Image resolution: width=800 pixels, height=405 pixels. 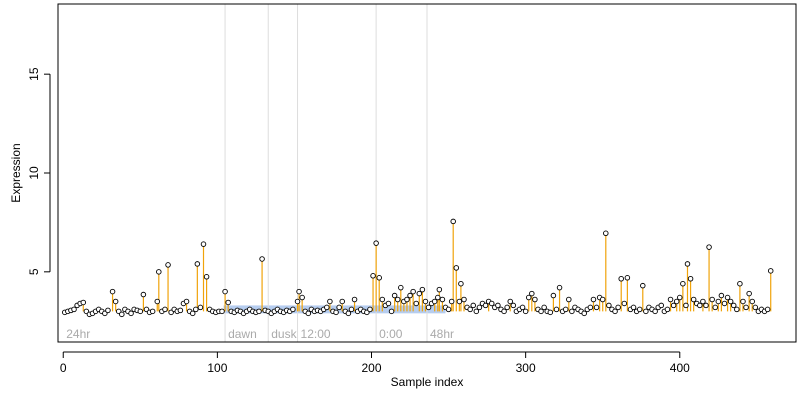 I want to click on y-tick-label: 10, so click(x=34, y=173).